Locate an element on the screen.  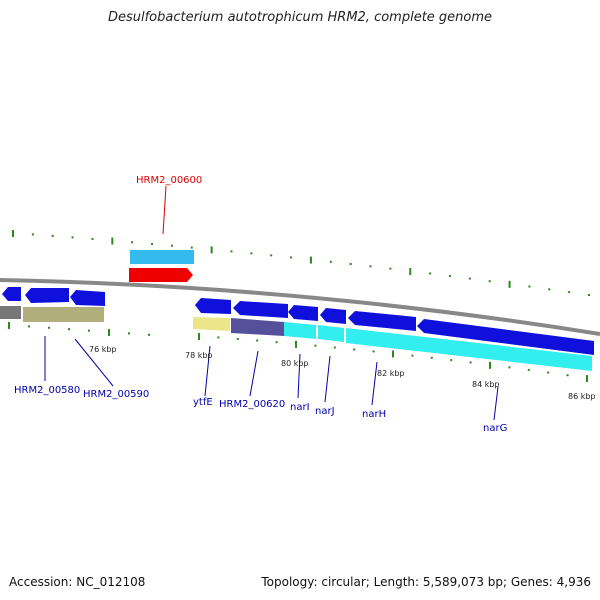
gene-label-HRM2_00580: HRM2_00580 is located at coordinates (47, 390).